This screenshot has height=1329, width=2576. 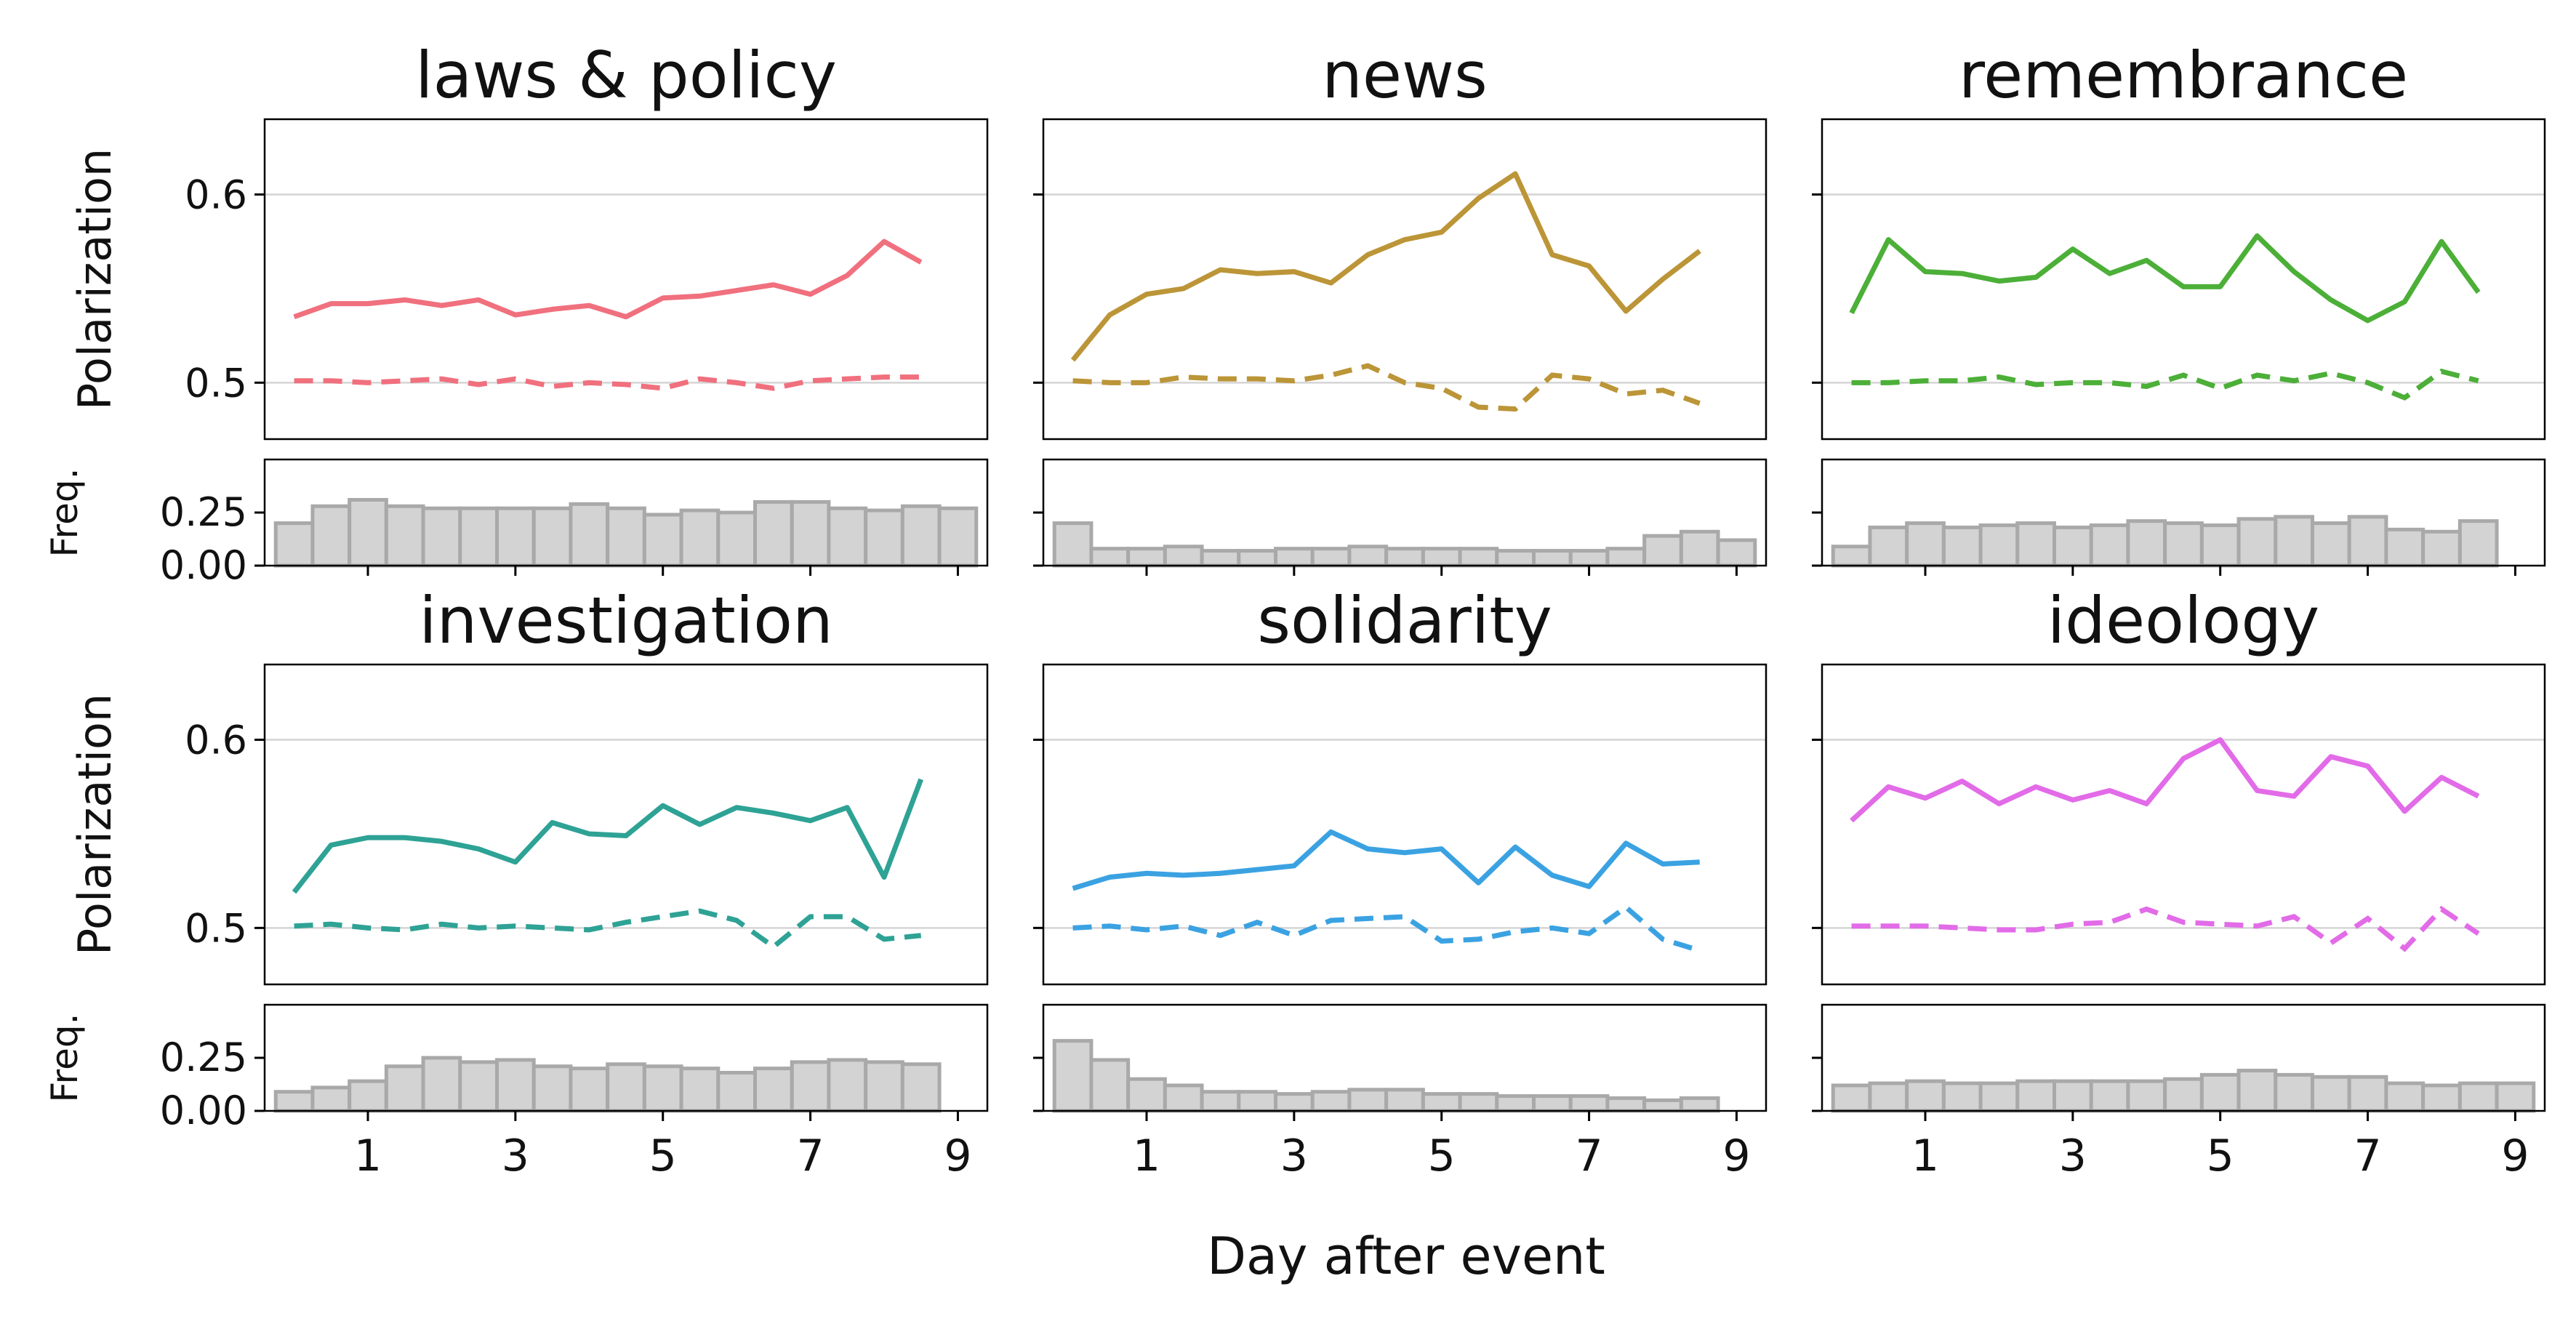 What do you see at coordinates (1442, 1156) in the screenshot?
I see `x-tick-label: 5` at bounding box center [1442, 1156].